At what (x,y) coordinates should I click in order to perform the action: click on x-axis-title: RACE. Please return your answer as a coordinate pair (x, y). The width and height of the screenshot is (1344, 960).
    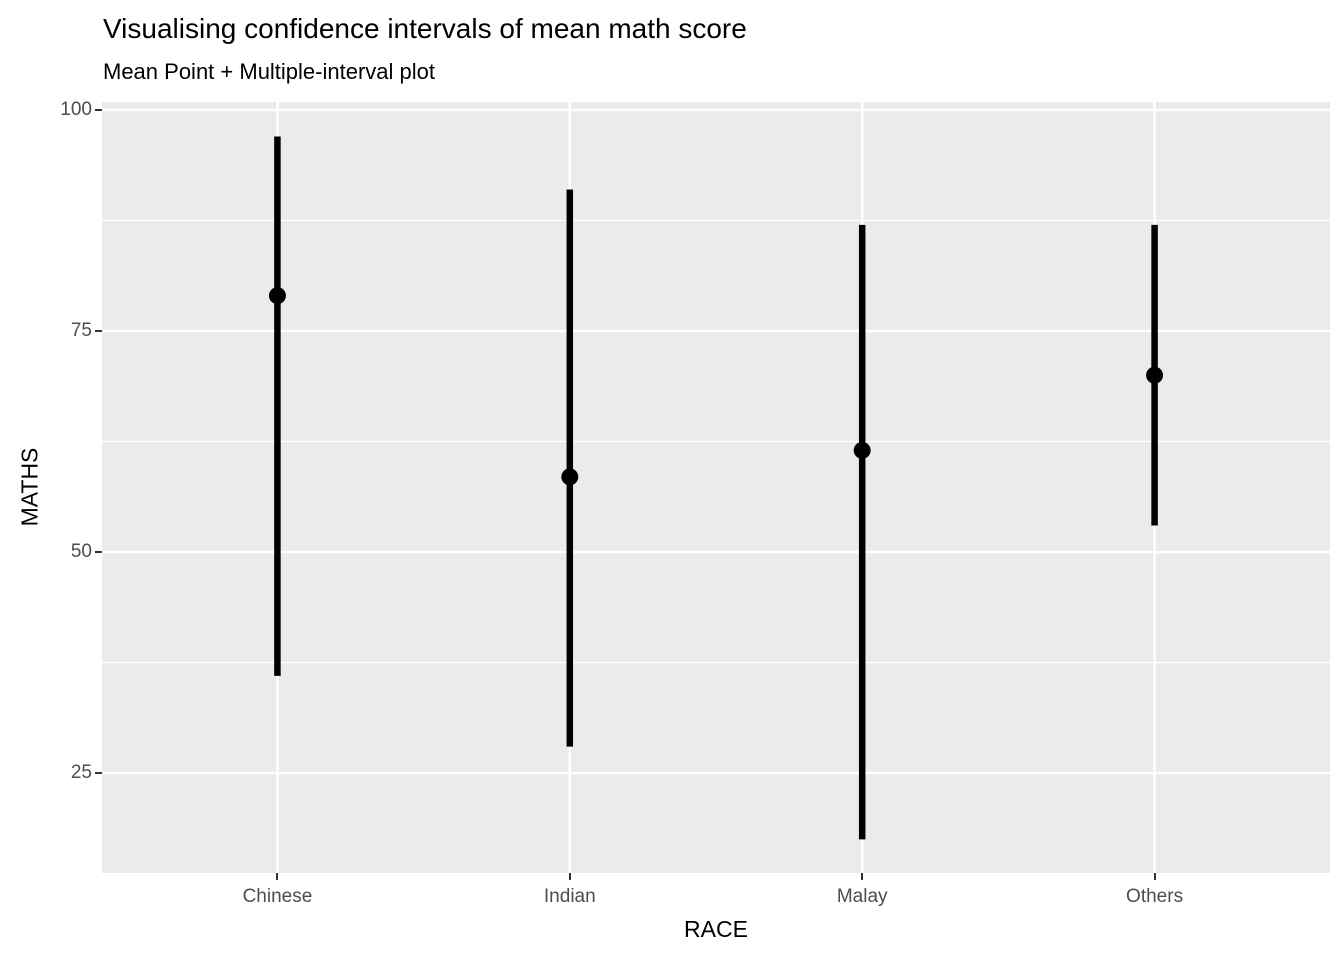
    Looking at the image, I should click on (716, 929).